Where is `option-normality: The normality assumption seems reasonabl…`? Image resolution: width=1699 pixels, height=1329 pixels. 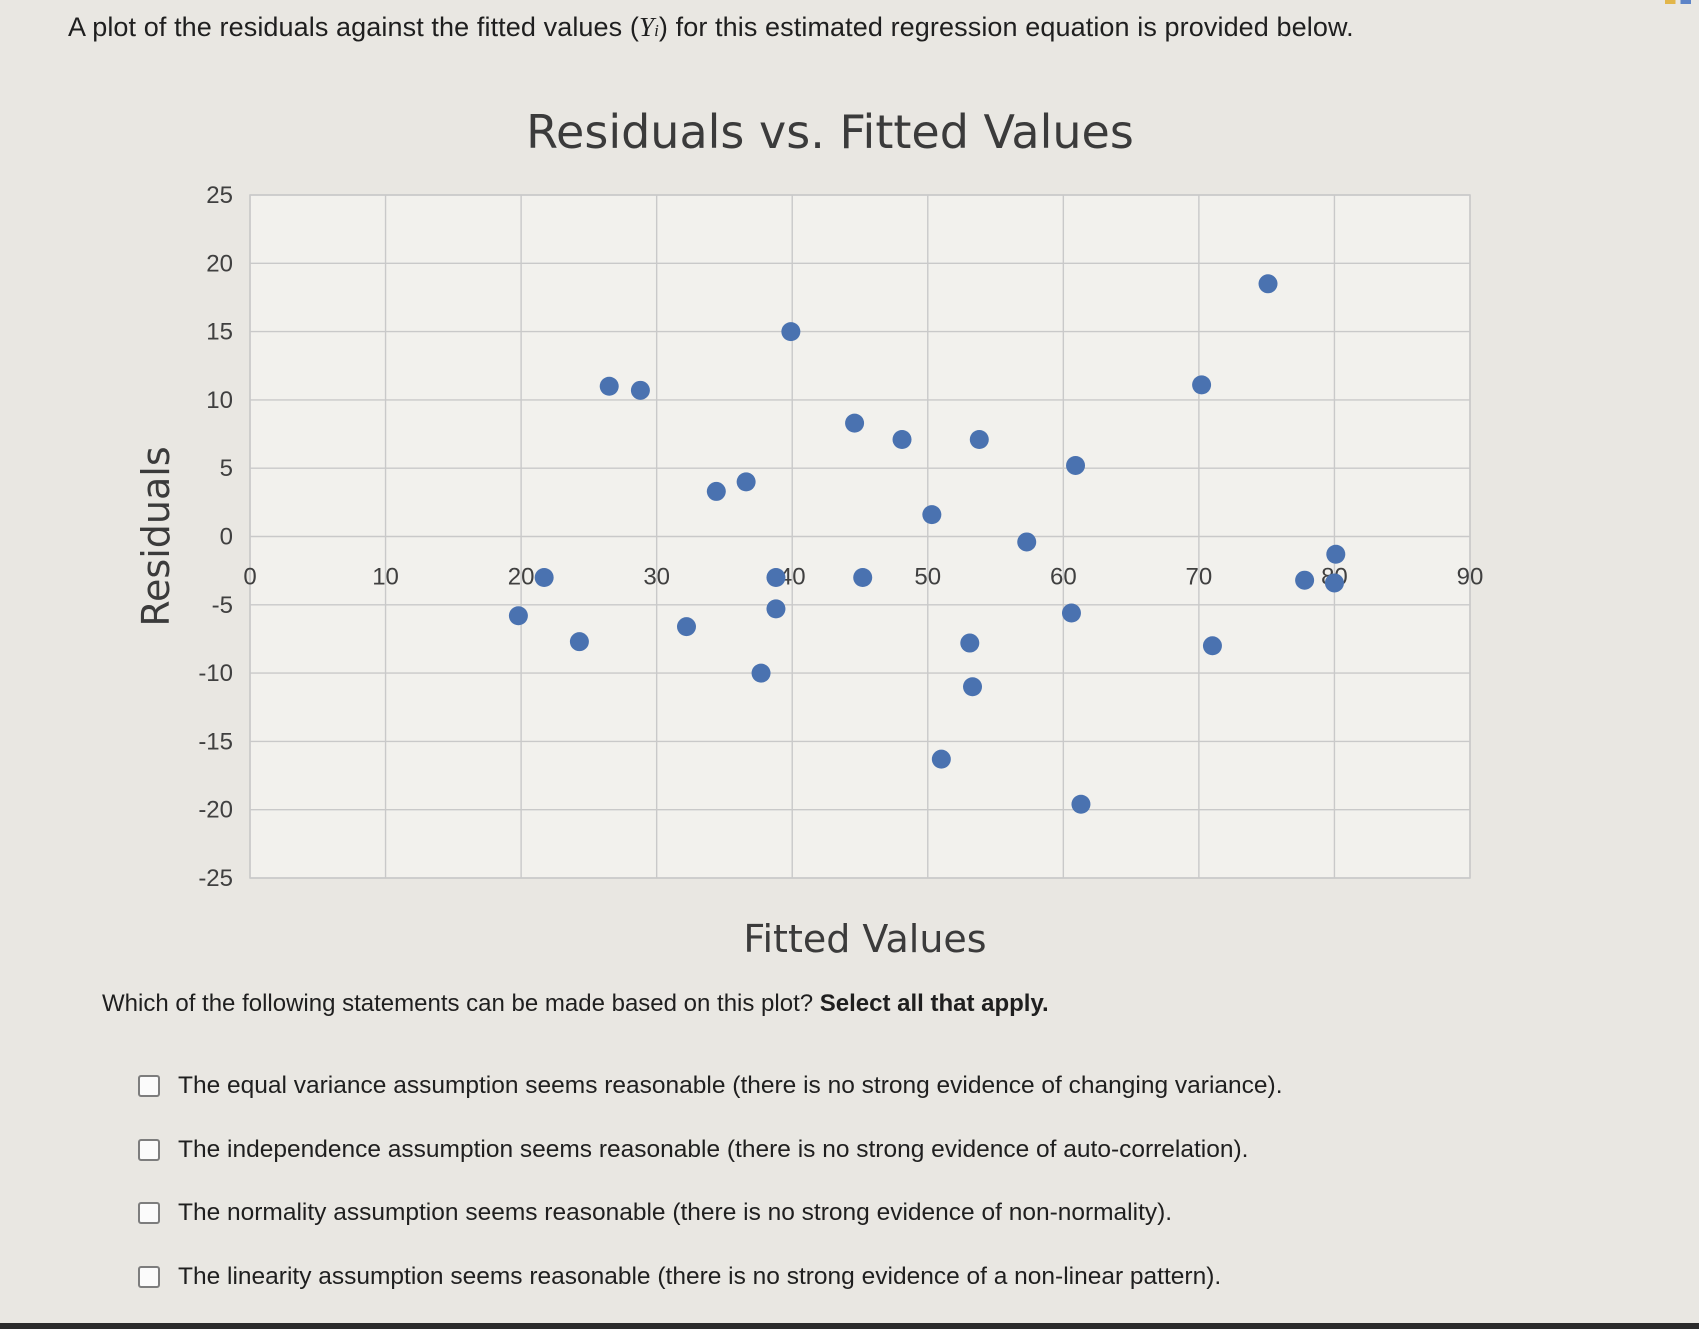
option-normality: The normality assumption seems reasonabl… is located at coordinates (710, 1213).